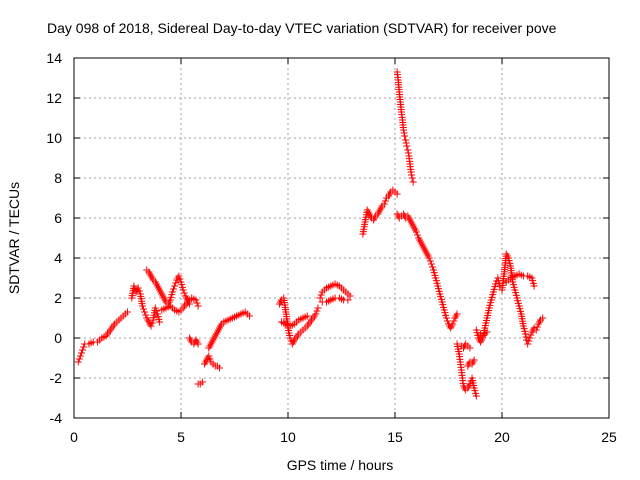 The height and width of the screenshot is (480, 640). What do you see at coordinates (54, 58) in the screenshot?
I see `y-tick-label: 14` at bounding box center [54, 58].